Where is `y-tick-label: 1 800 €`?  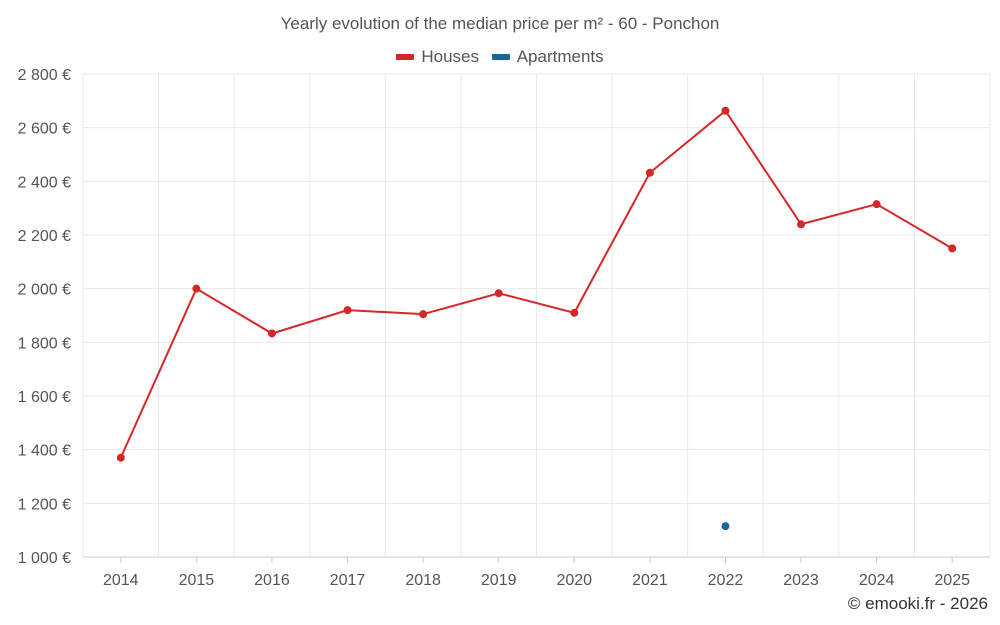
y-tick-label: 1 800 € is located at coordinates (44, 343).